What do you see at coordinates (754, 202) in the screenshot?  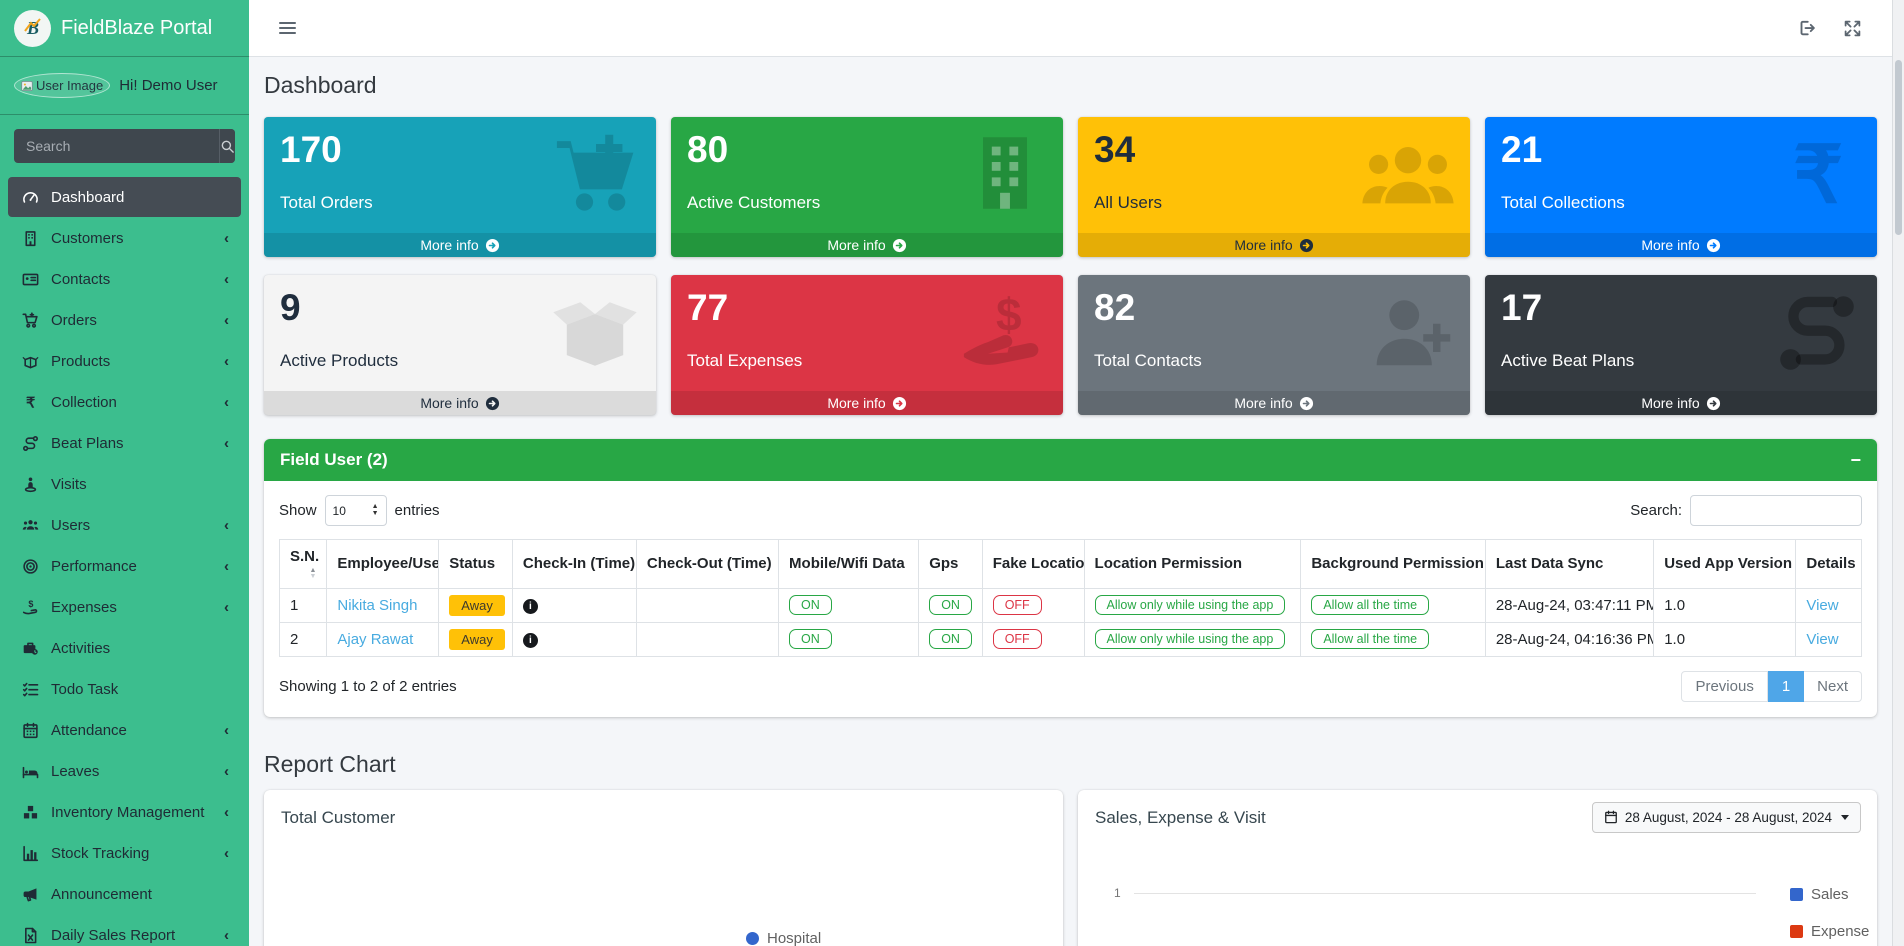 I see `stat-label: Active Customers` at bounding box center [754, 202].